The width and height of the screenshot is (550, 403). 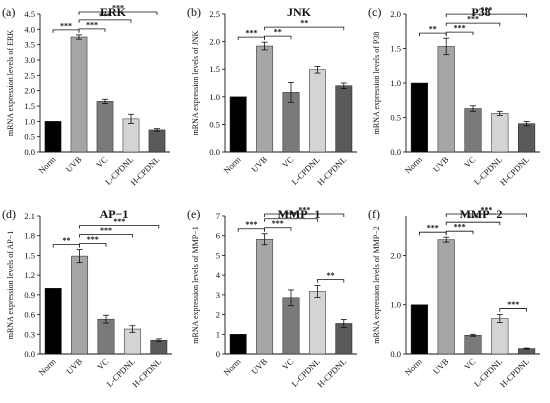 What do you see at coordinates (304, 23) in the screenshot?
I see `significance-label: **` at bounding box center [304, 23].